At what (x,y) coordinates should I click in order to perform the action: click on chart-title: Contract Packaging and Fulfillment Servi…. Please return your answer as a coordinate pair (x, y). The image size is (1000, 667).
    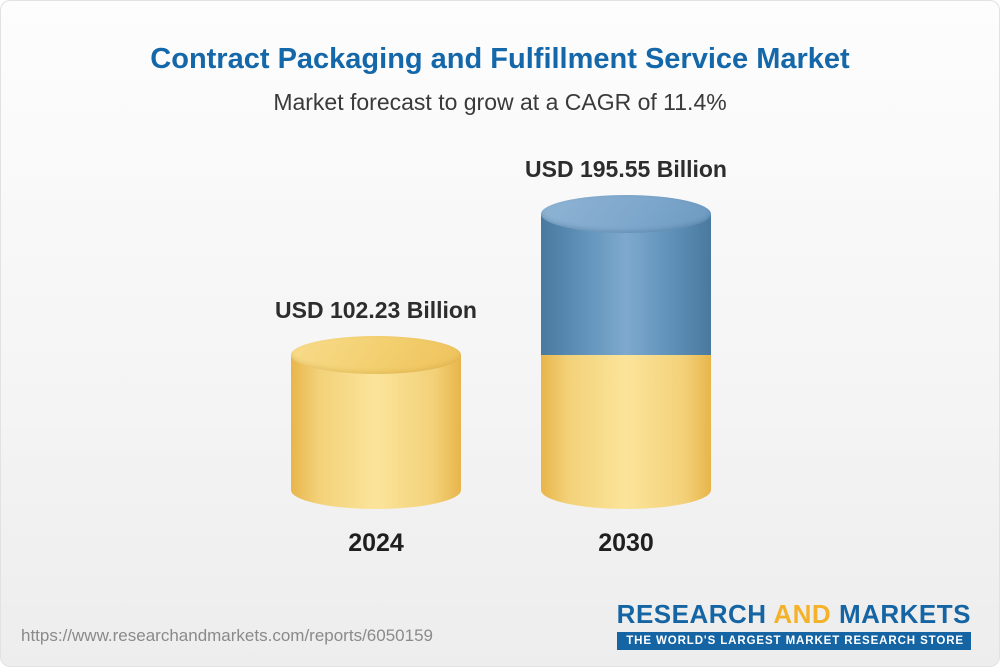
    Looking at the image, I should click on (500, 59).